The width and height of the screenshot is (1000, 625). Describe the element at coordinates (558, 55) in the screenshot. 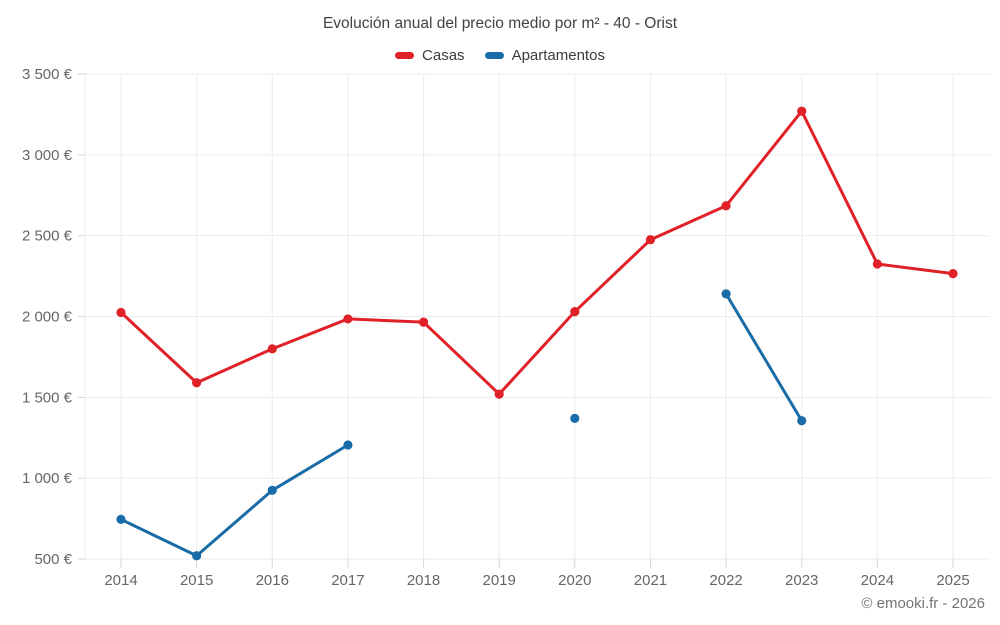

I see `legend-label-apartamentos: Apartamentos` at that location.